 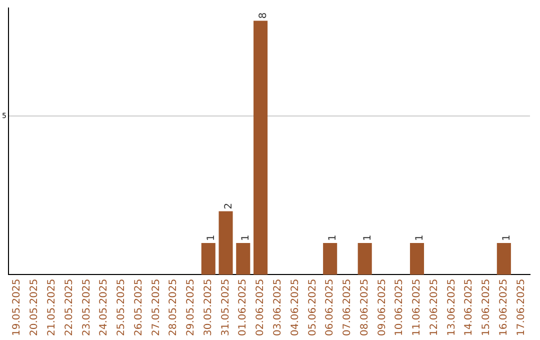 I want to click on x-tick-label: 11.06.2025, so click(x=417, y=307).